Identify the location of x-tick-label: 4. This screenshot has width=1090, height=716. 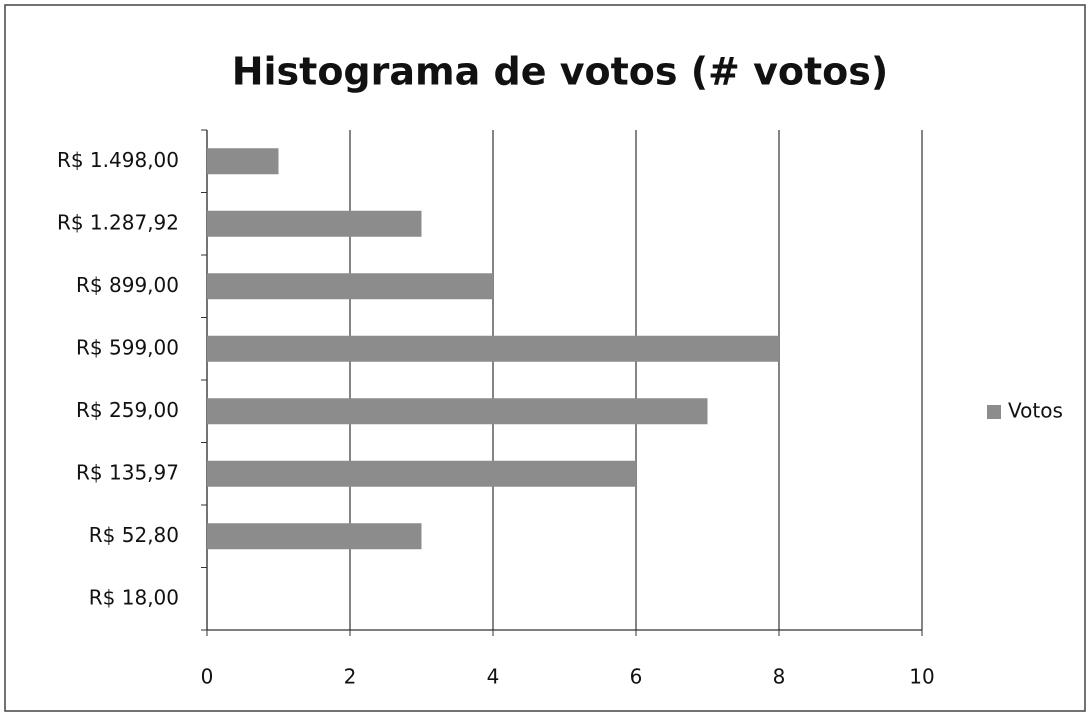
(493, 677).